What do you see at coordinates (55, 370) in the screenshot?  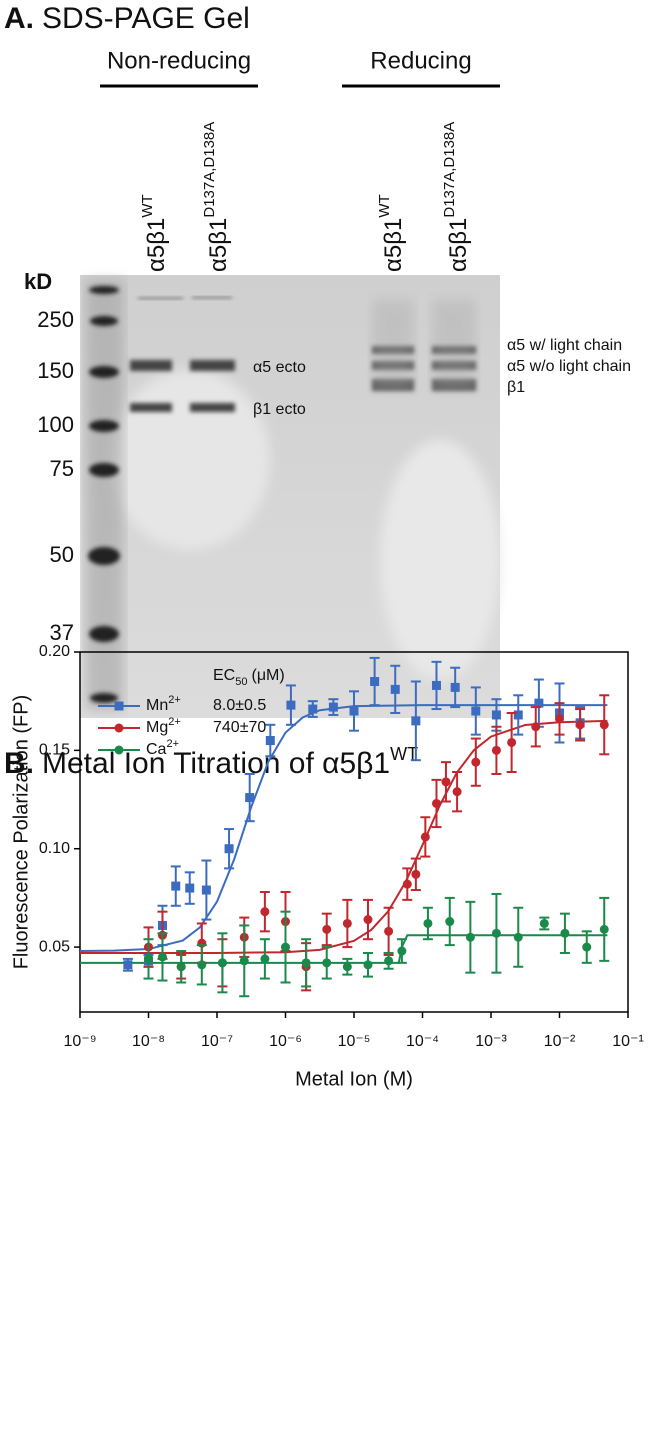 I see `kd-marker: 150` at bounding box center [55, 370].